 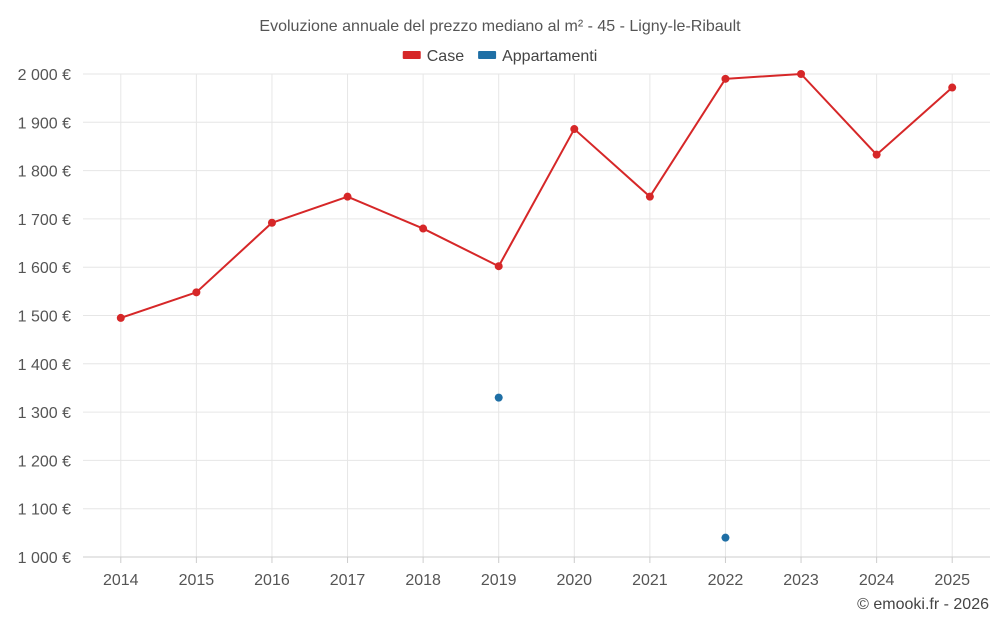 I want to click on y-tick-label: 1 700 €, so click(x=44, y=220).